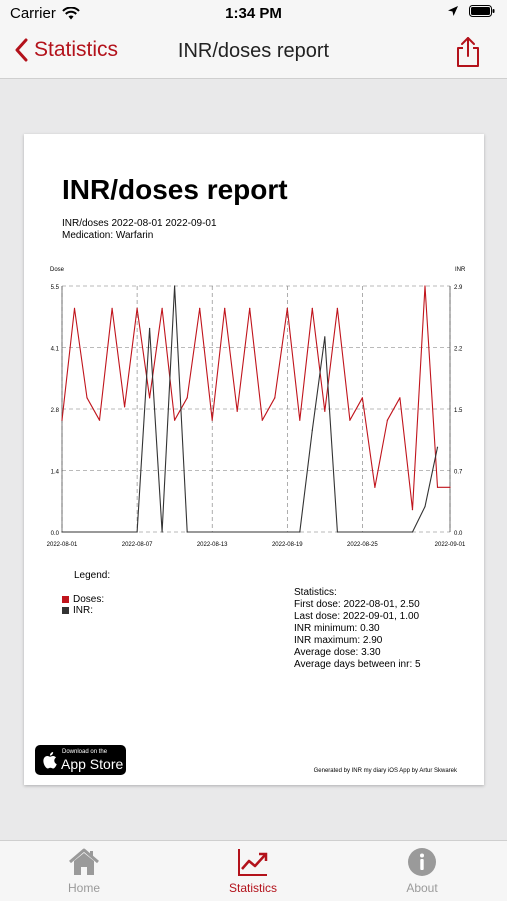 Image resolution: width=507 pixels, height=901 pixels. Describe the element at coordinates (175, 189) in the screenshot. I see `report-title: INR/doses report` at that location.